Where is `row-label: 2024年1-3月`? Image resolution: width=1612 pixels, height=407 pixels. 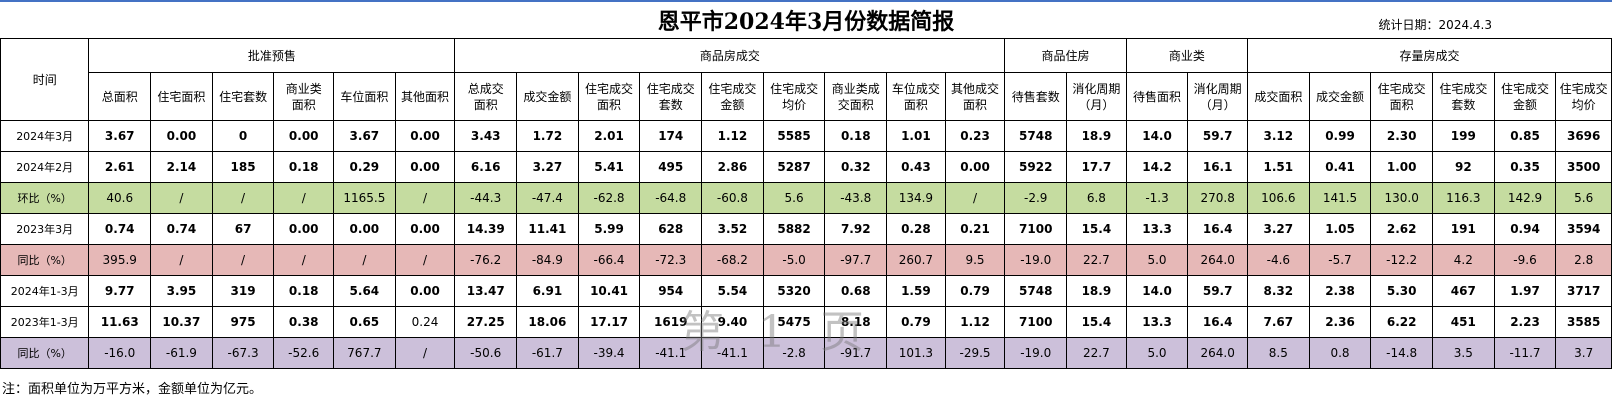 row-label: 2024年1-3月 is located at coordinates (45, 291).